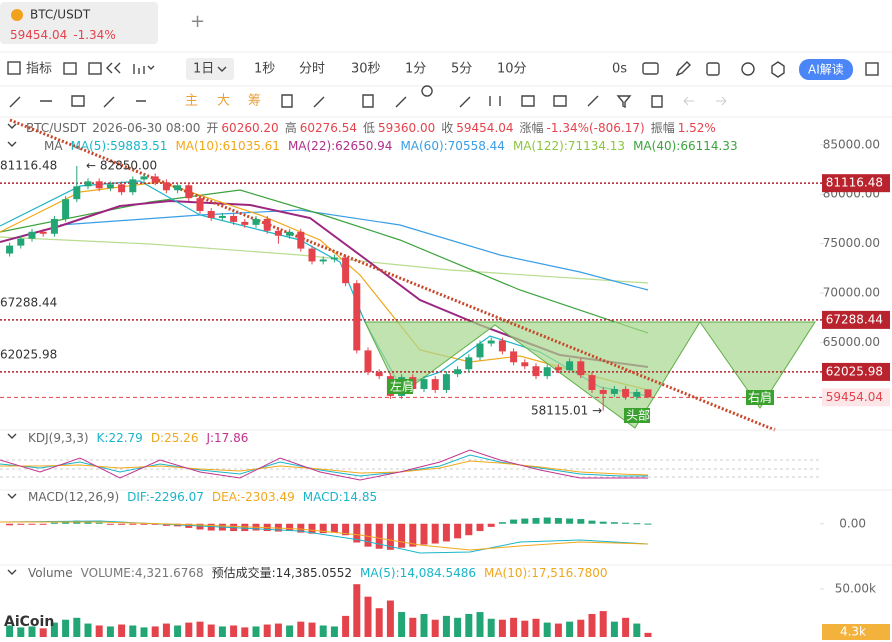 The height and width of the screenshot is (642, 892). What do you see at coordinates (264, 69) in the screenshot?
I see `toolbar-item: 1秒` at bounding box center [264, 69].